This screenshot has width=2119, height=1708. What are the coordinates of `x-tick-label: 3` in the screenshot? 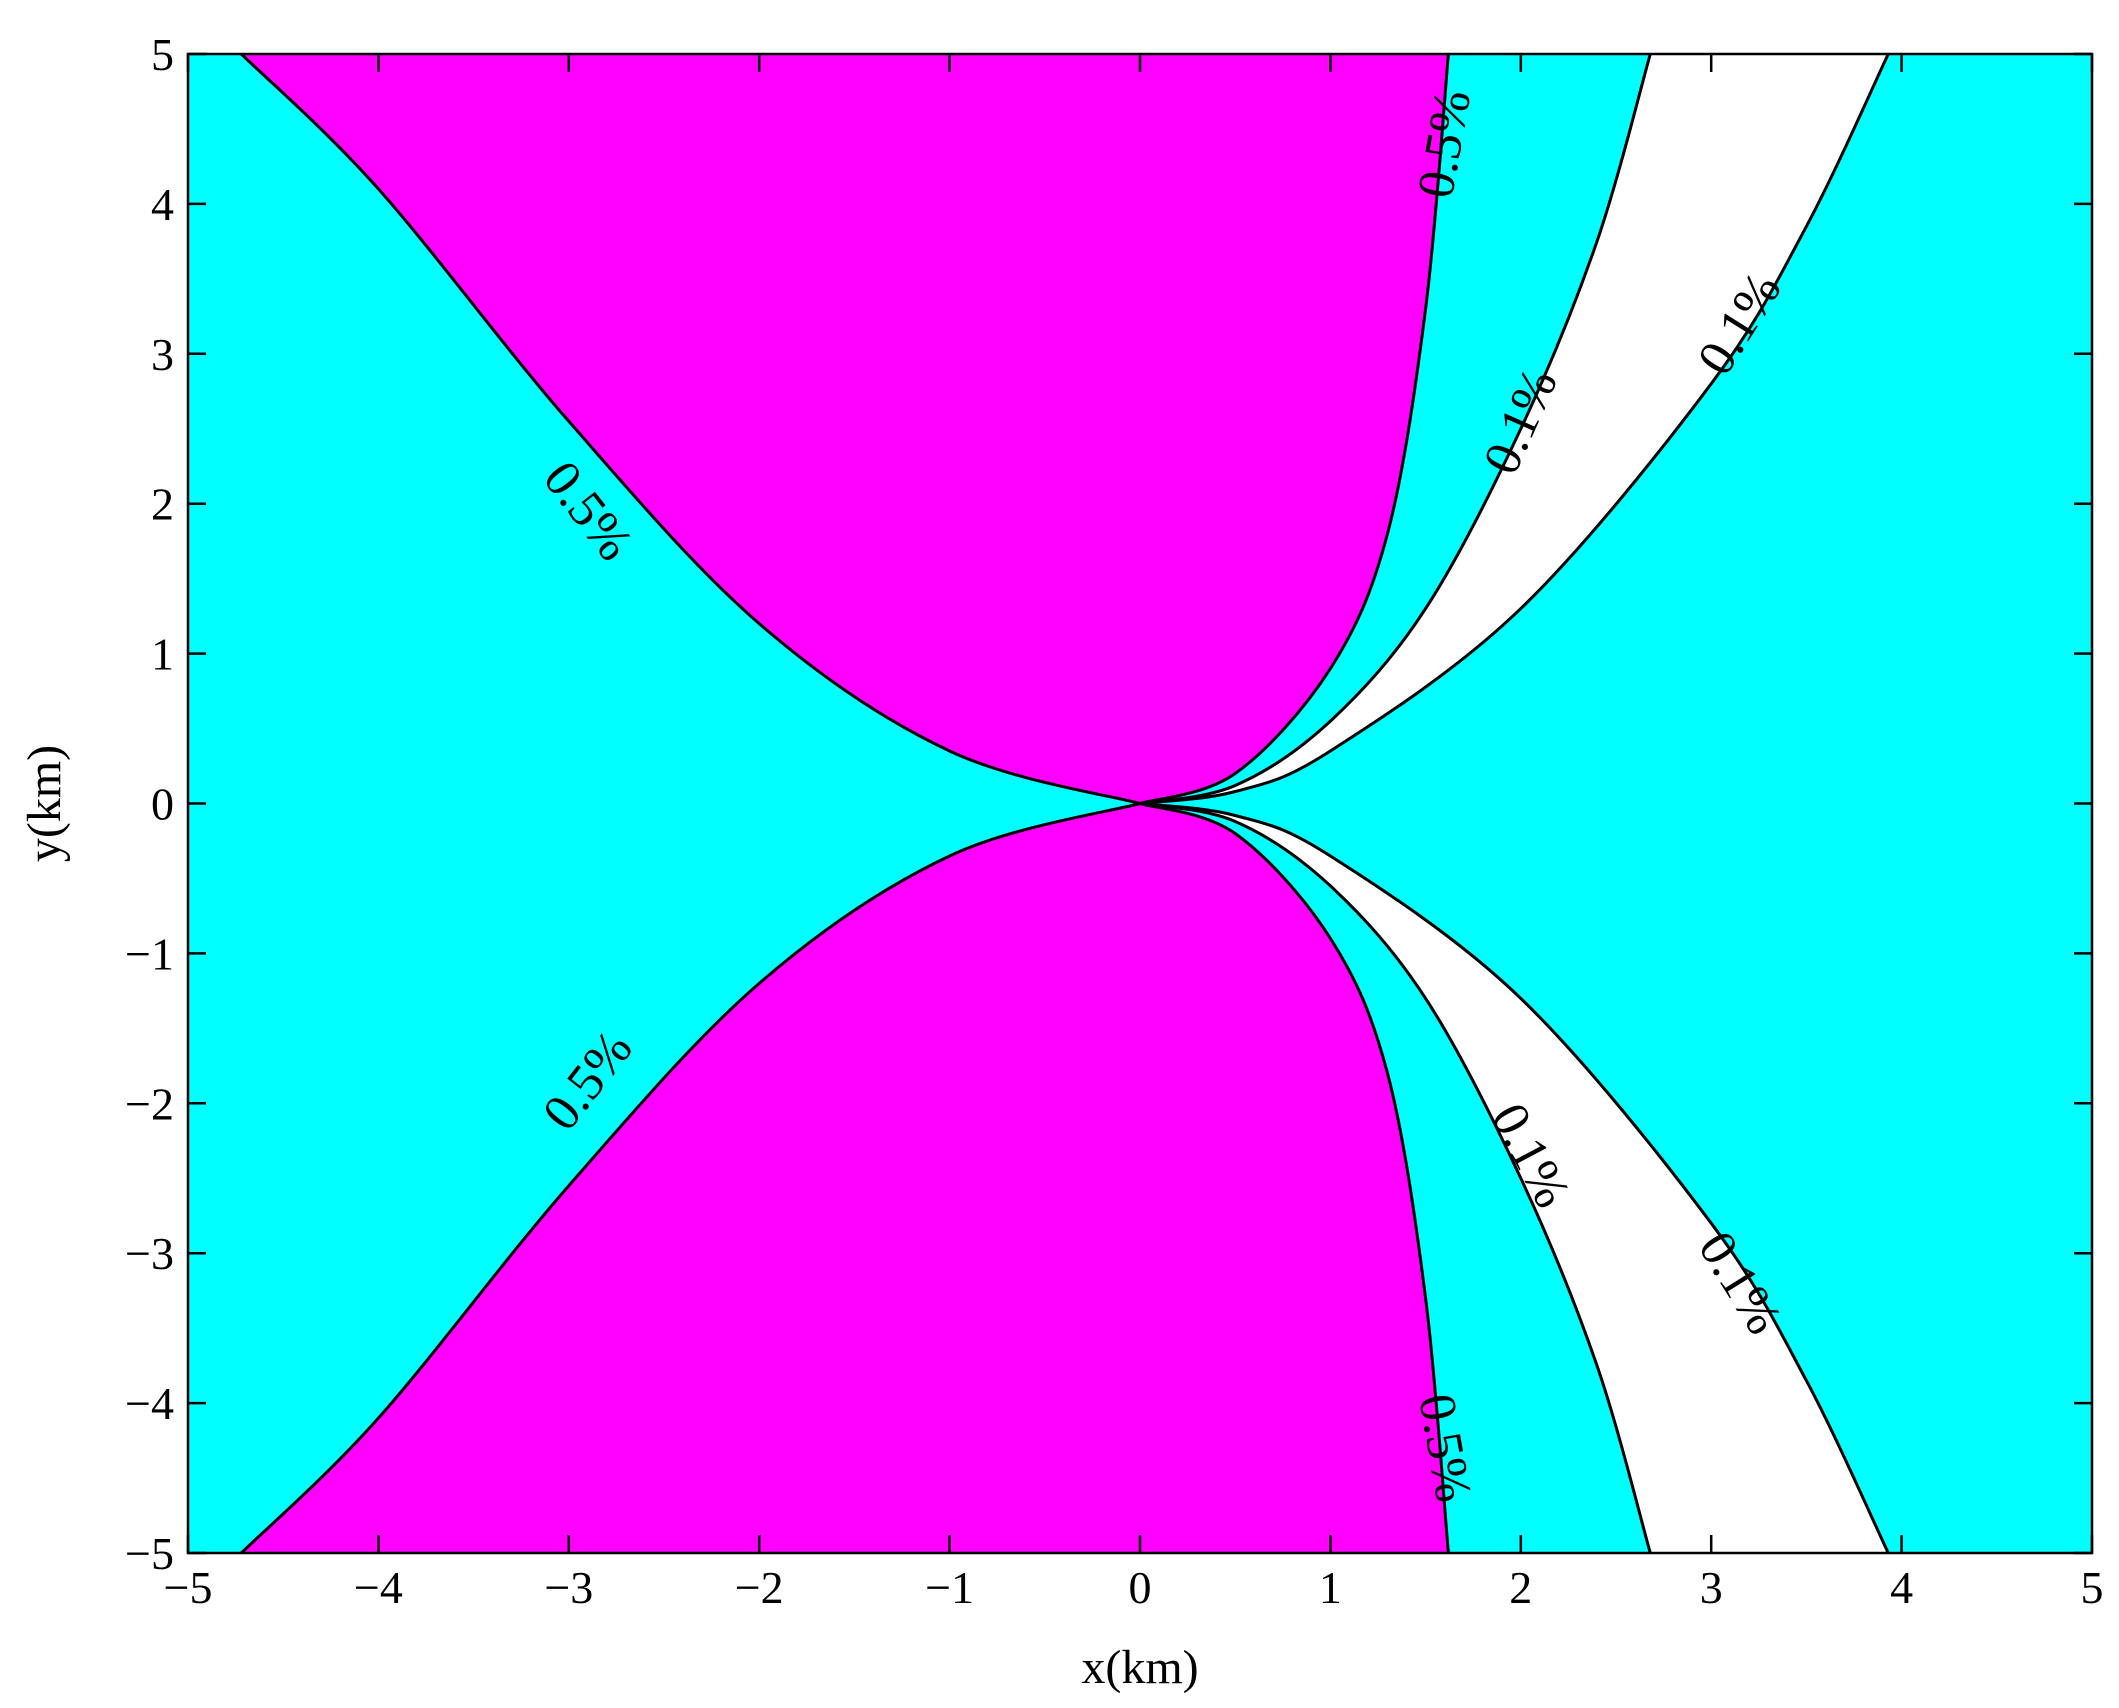 It's located at (1711, 1587).